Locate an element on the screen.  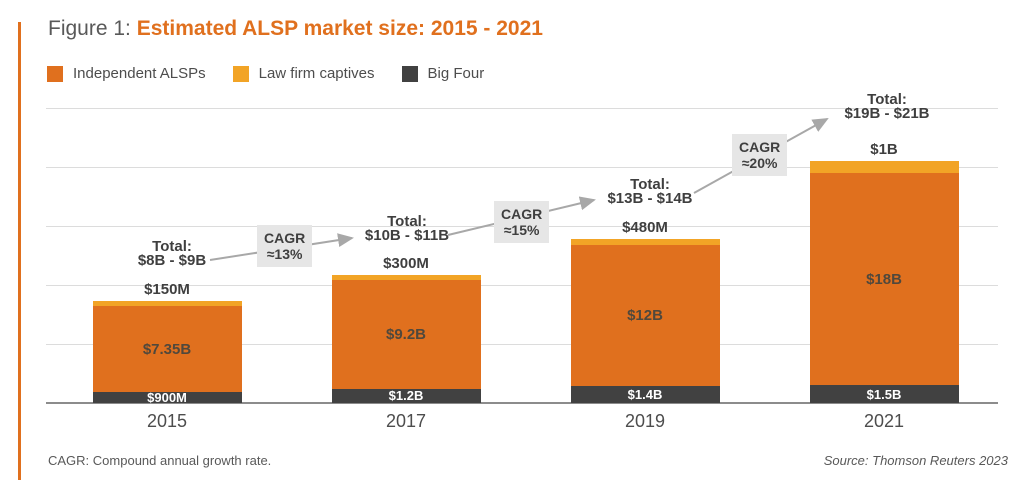
total-label-2019: Total: $13B - $14B is located at coordinates (650, 191).